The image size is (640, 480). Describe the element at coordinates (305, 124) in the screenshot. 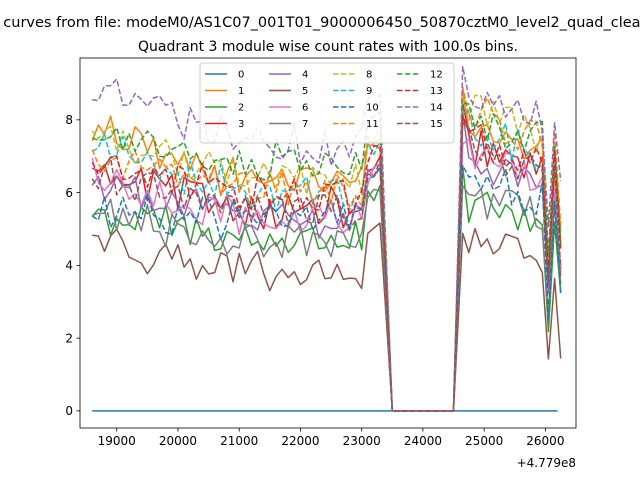

I see `legend-label-7: 7` at that location.